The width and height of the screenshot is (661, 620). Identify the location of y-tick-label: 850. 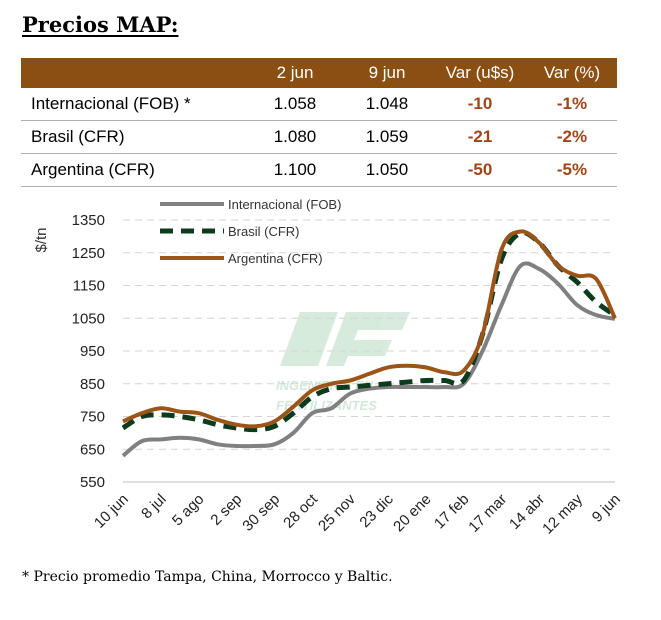
(92, 384).